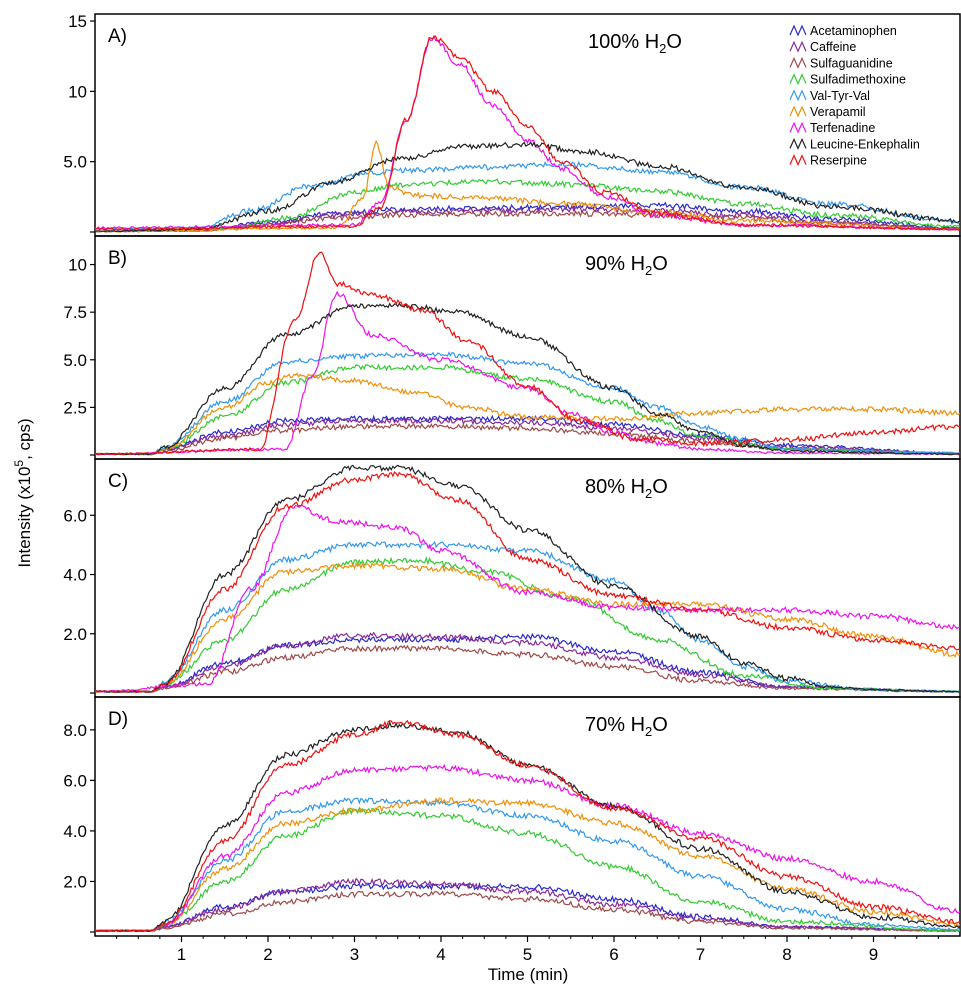 Image resolution: width=961 pixels, height=987 pixels. Describe the element at coordinates (354, 954) in the screenshot. I see `x-tick-label: 3` at that location.